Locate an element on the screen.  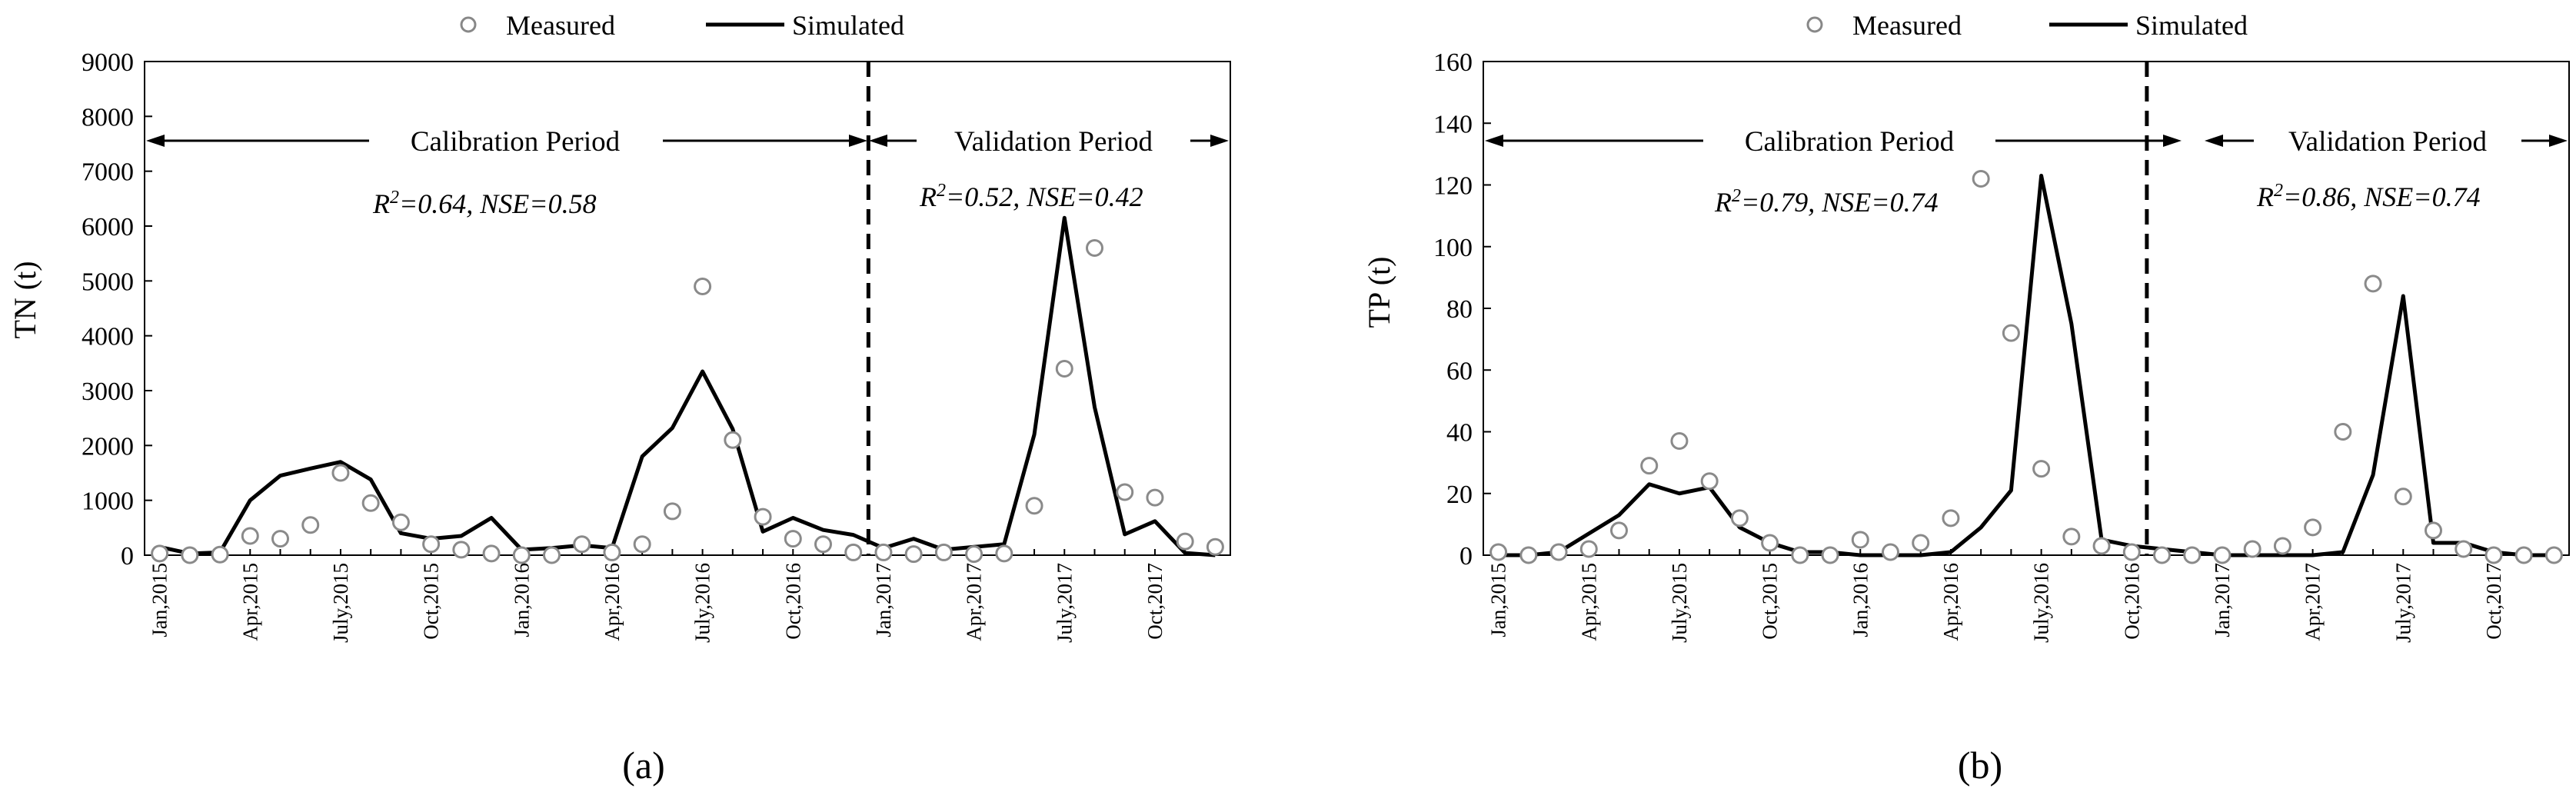
x-tick-label: July,2017 is located at coordinates (2403, 603).